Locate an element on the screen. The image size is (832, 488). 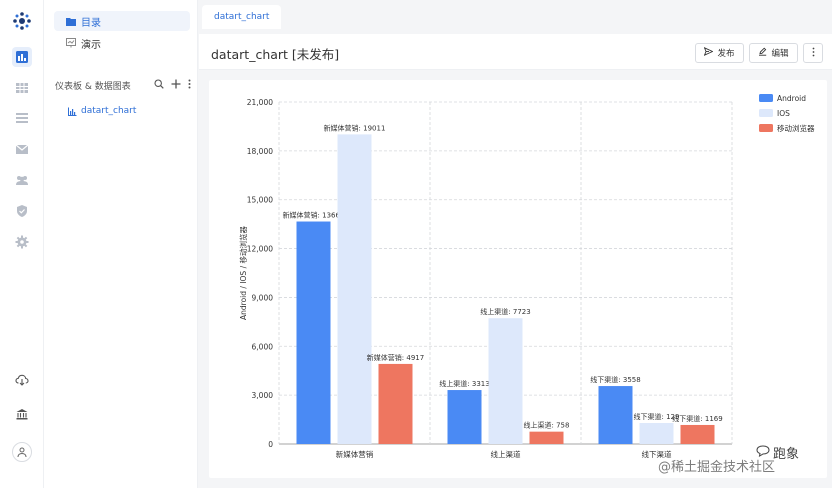
data-label: 线上渠道: 758 is located at coordinates (547, 425).